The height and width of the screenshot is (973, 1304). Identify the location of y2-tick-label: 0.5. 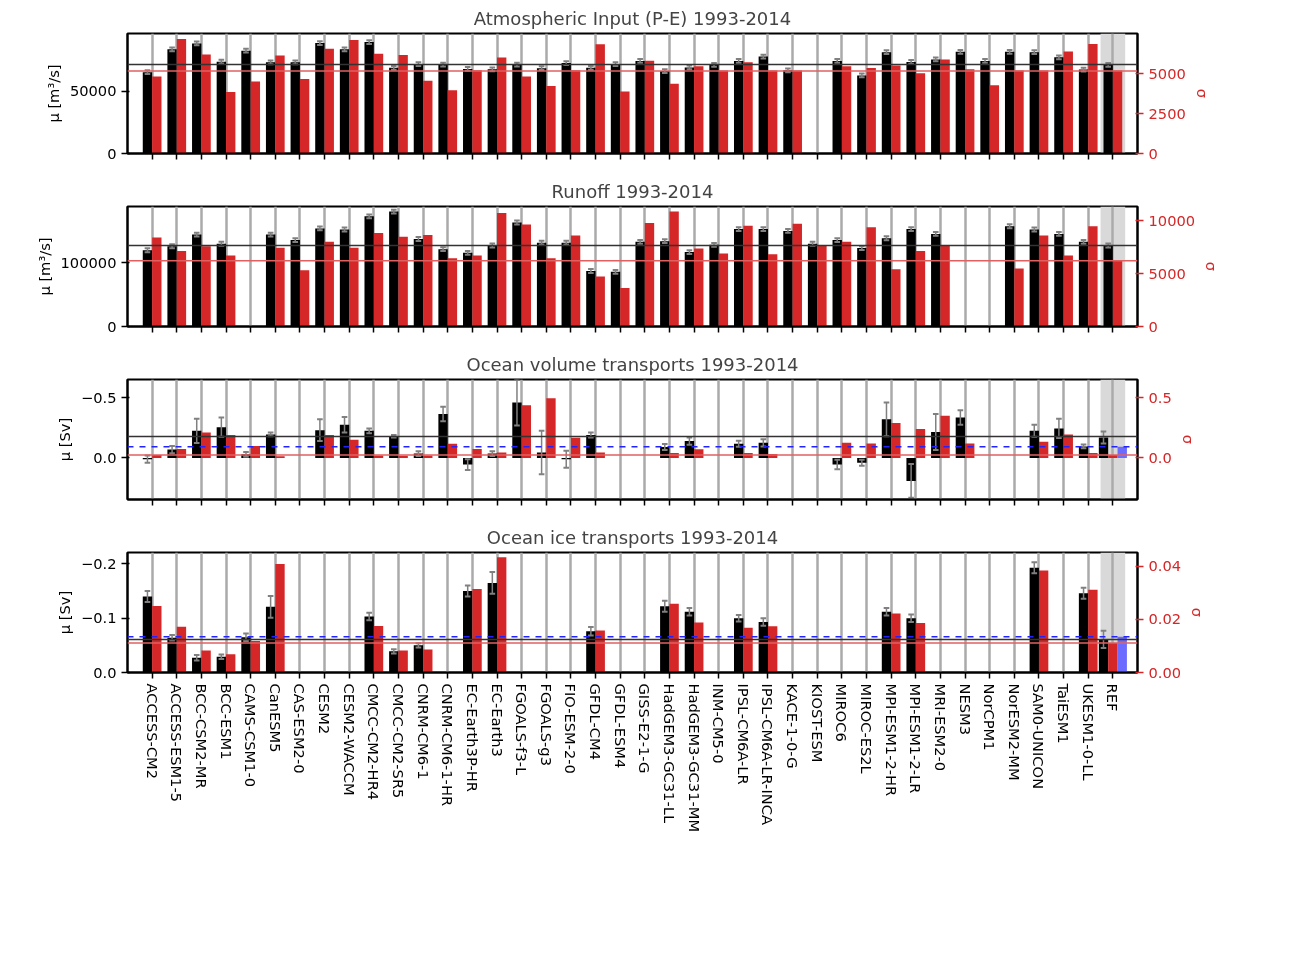
(1160, 397).